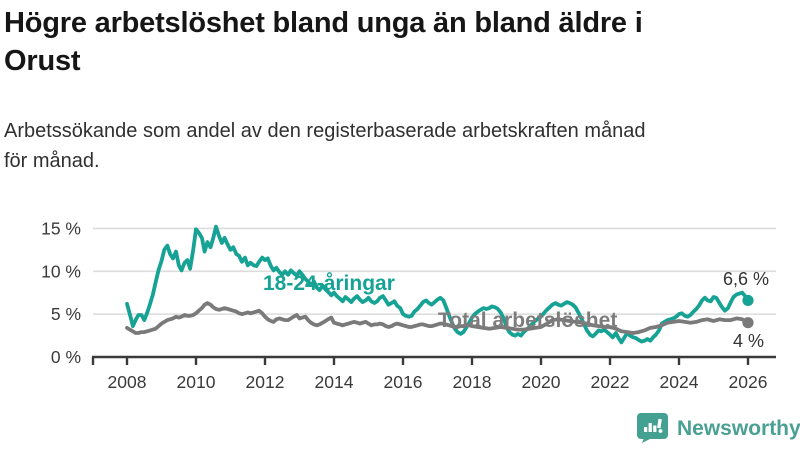 This screenshot has height=450, width=800. Describe the element at coordinates (528, 320) in the screenshot. I see `series-label-total: Total arbetslöshet` at that location.